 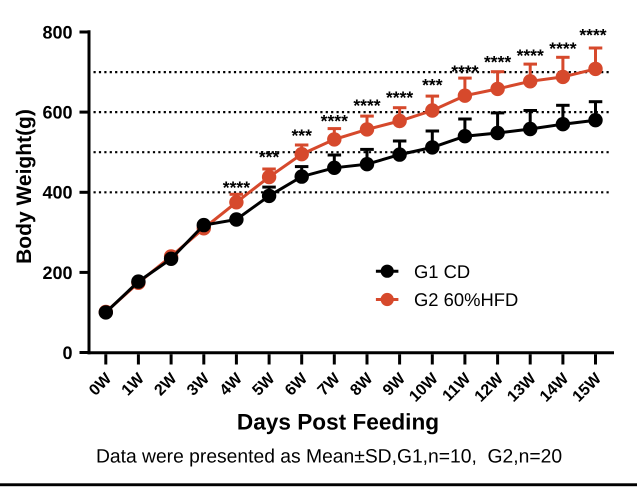 I want to click on svg-text: 0, so click(x=67, y=353).